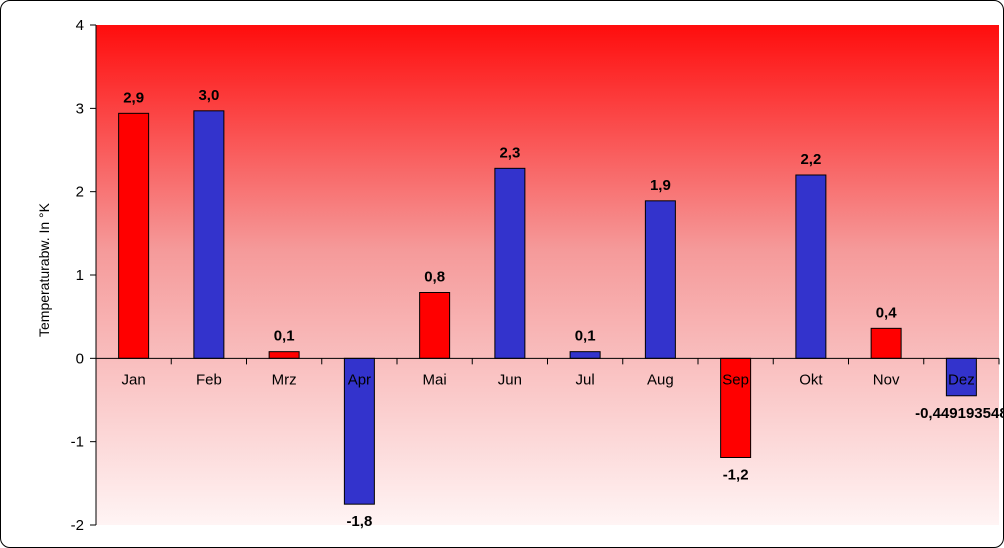 This screenshot has height=548, width=1004. What do you see at coordinates (80, 358) in the screenshot?
I see `y-tick-label: 0` at bounding box center [80, 358].